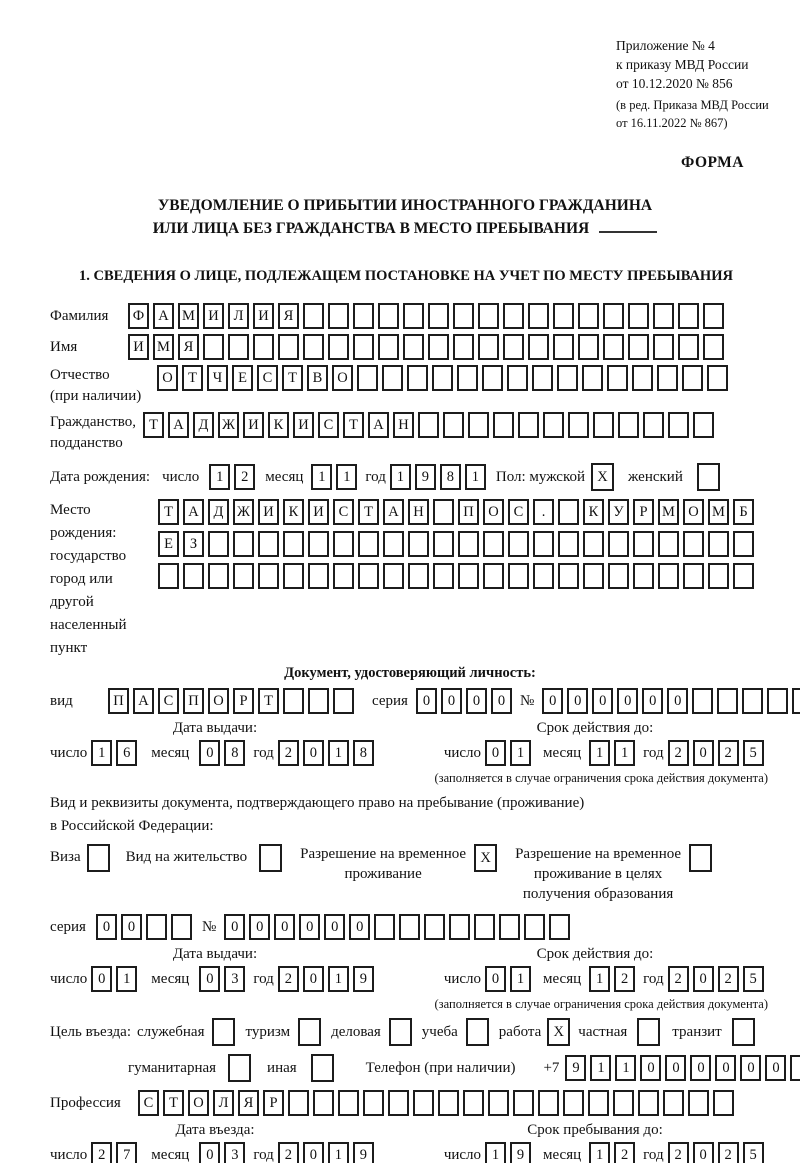  I want to click on char-cell: 3, so click(235, 1152).